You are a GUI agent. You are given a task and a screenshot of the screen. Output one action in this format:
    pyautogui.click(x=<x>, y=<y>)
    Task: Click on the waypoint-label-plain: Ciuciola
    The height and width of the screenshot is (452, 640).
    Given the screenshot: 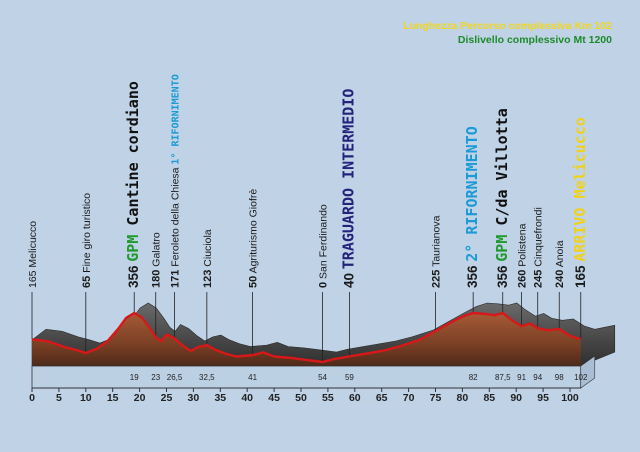 What is the action you would take?
    pyautogui.click(x=208, y=249)
    